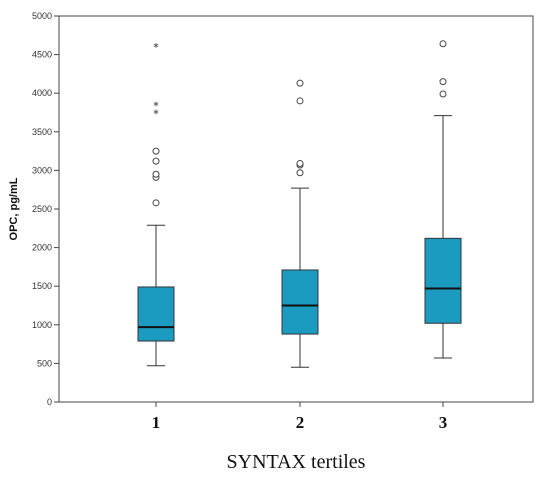 The width and height of the screenshot is (550, 481). I want to click on y-tick-label: 2500, so click(42, 209).